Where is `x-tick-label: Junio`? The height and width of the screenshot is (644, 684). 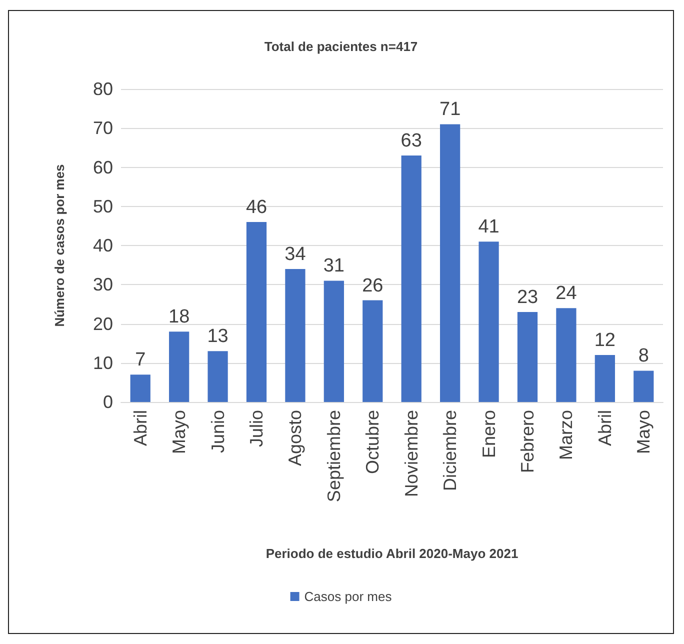 x-tick-label: Junio is located at coordinates (218, 432).